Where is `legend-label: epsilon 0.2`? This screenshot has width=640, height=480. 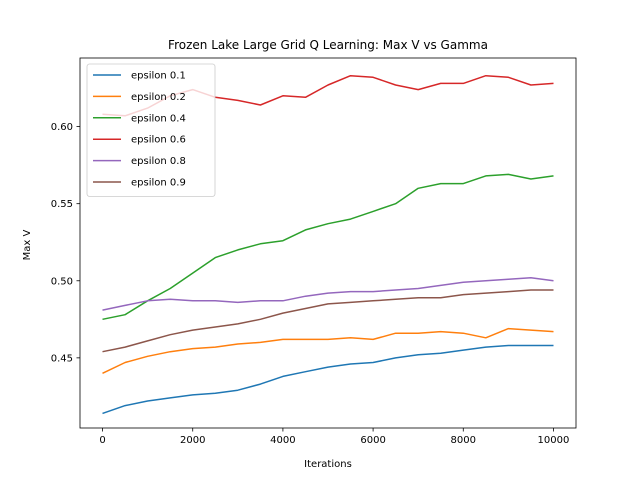 legend-label: epsilon 0.2 is located at coordinates (158, 97).